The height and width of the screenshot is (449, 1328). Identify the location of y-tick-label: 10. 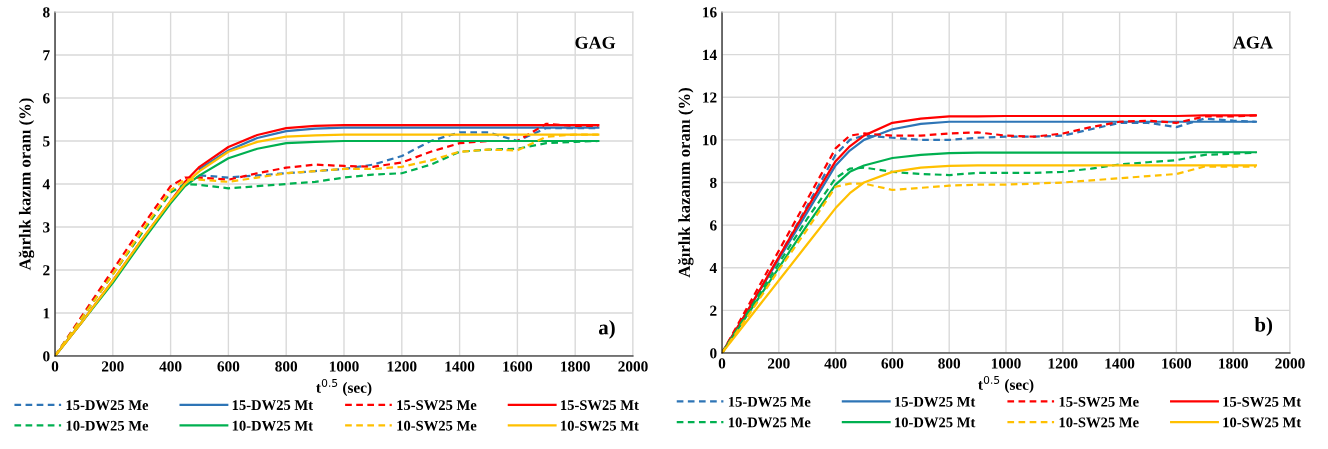
(710, 140).